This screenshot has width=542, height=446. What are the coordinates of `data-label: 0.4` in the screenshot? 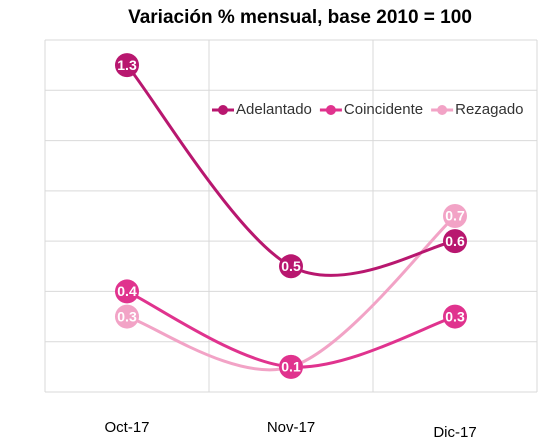 It's located at (127, 291).